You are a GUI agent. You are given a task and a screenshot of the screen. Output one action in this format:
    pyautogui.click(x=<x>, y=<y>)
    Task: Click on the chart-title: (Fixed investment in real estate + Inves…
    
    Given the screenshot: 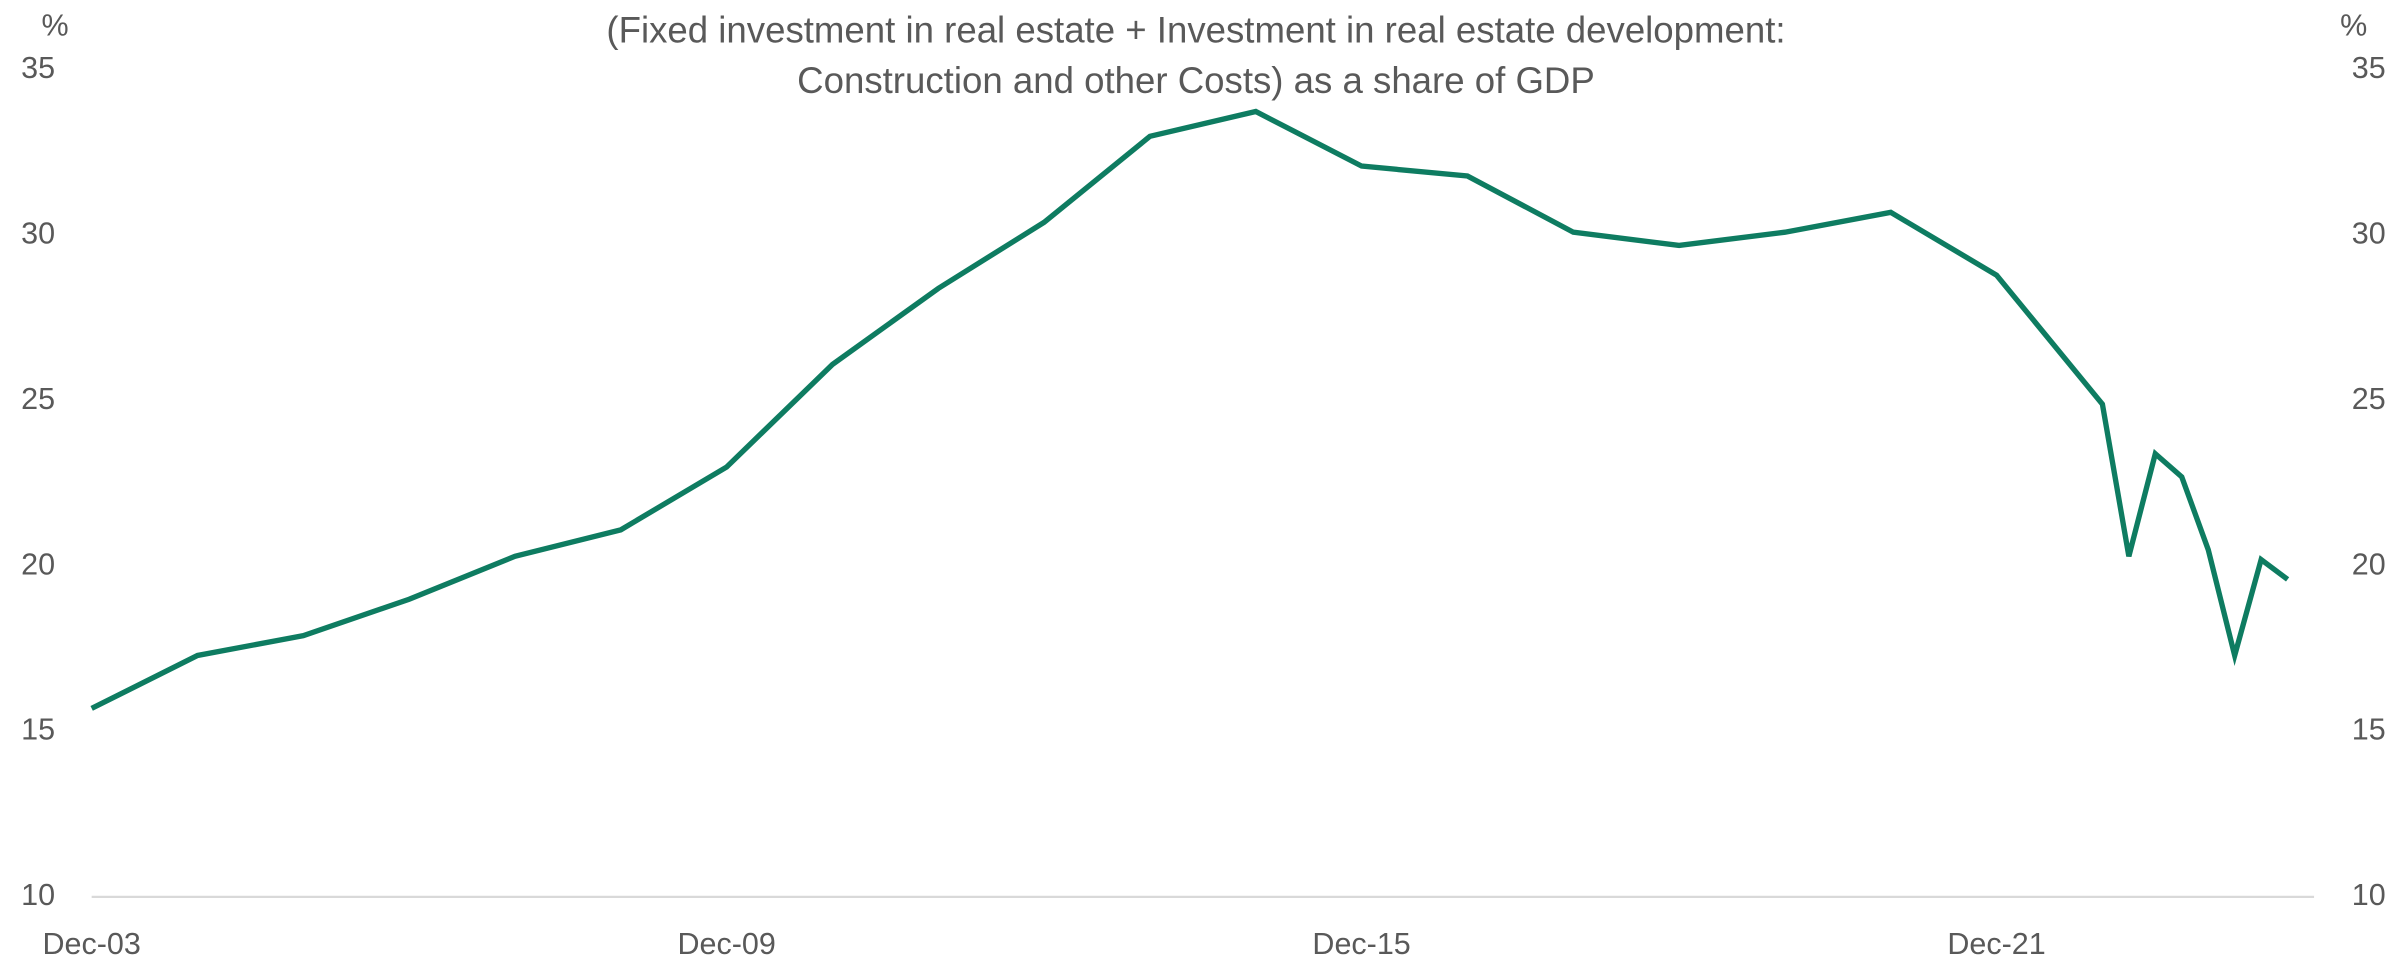 What is the action you would take?
    pyautogui.click(x=1196, y=56)
    